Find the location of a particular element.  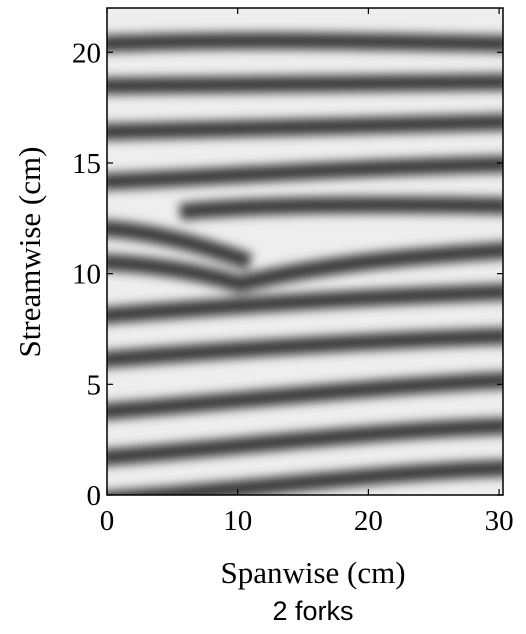

x-tick-label: 10 is located at coordinates (237, 521).